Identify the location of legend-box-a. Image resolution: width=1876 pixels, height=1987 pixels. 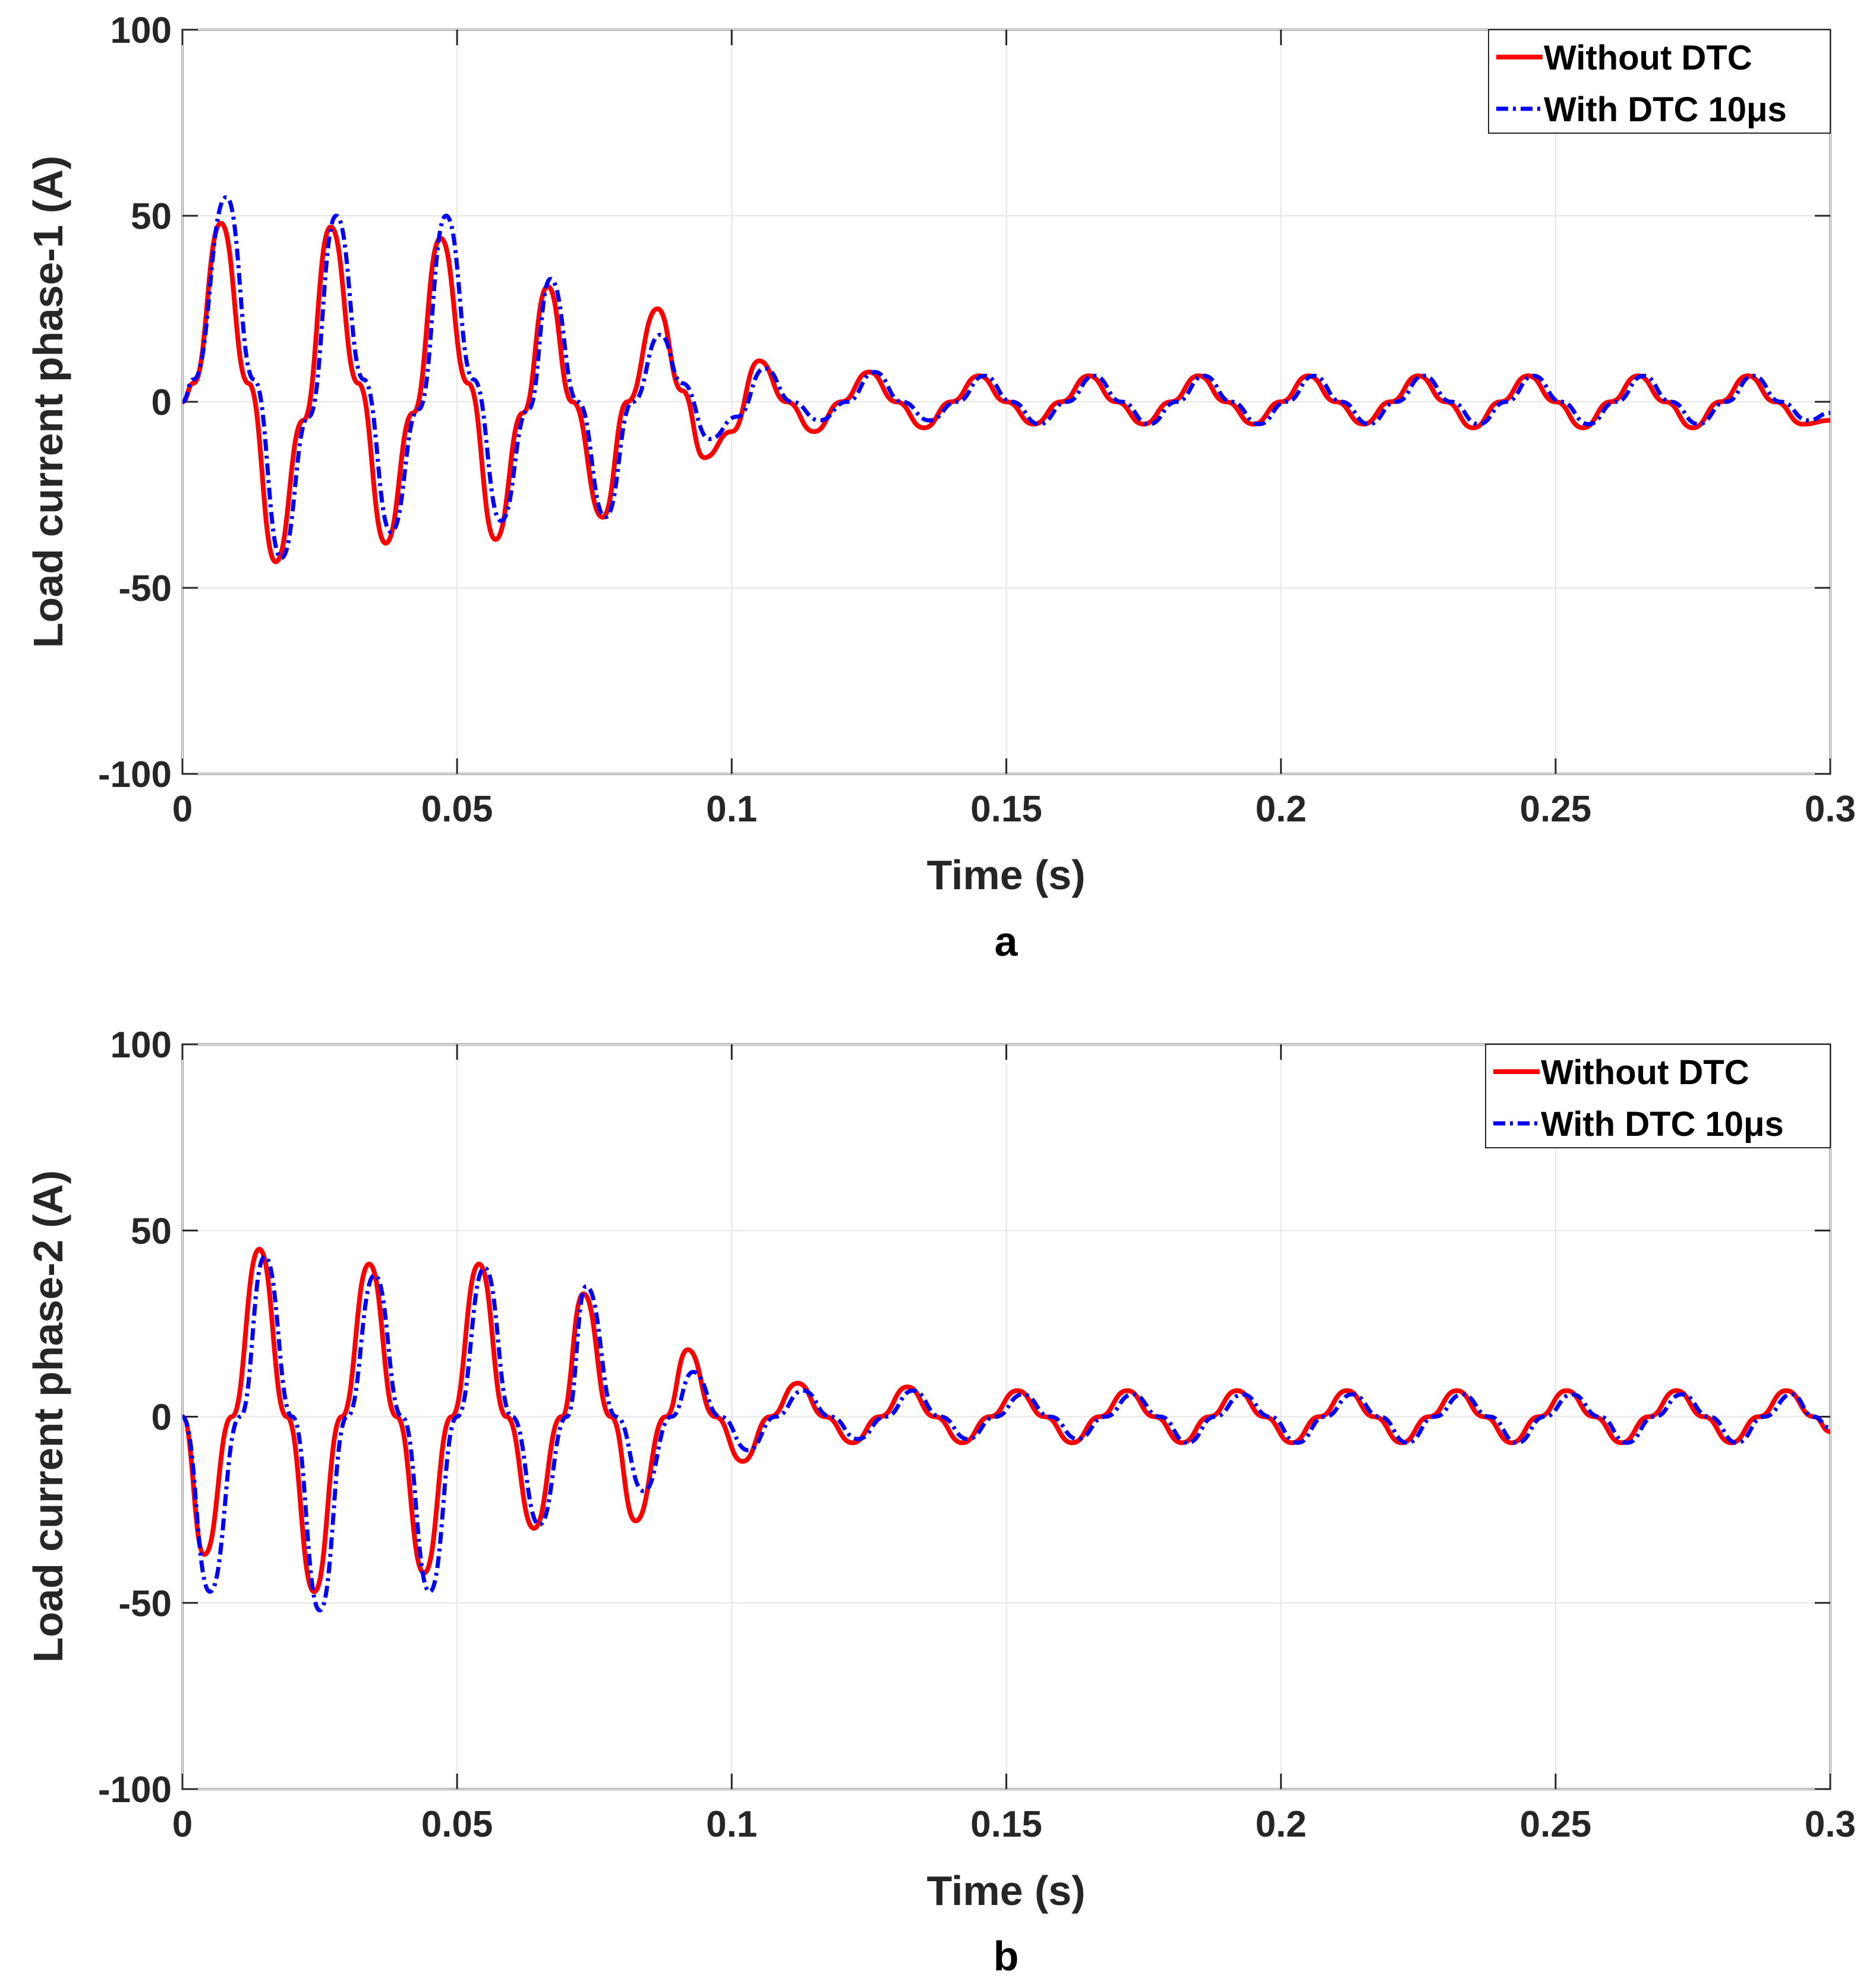
(1659, 81).